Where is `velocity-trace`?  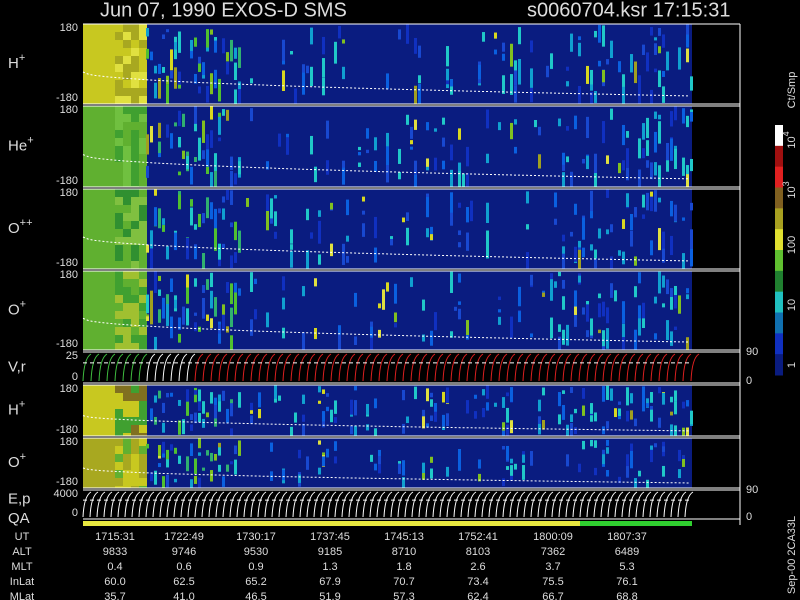
velocity-trace is located at coordinates (279, 367).